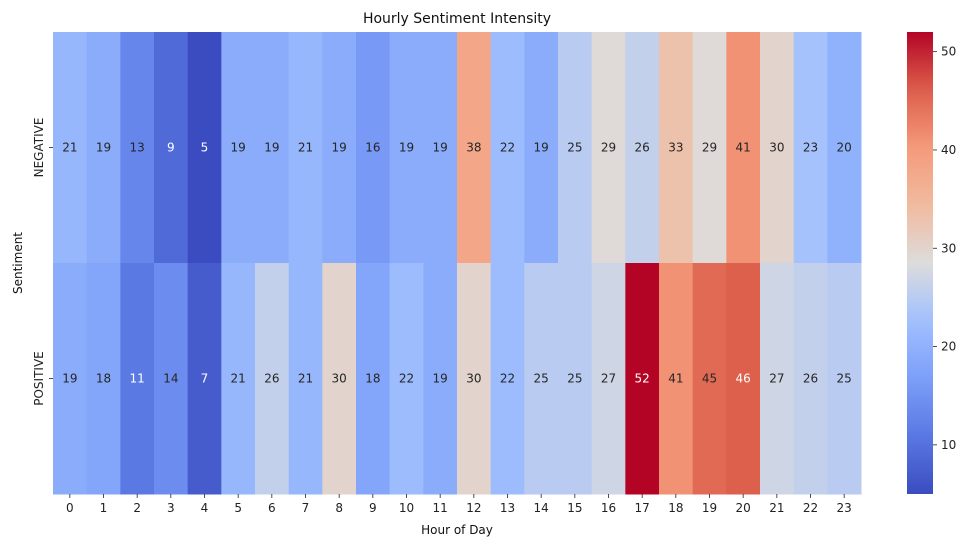  I want to click on cell-value-label: 7, so click(205, 379).